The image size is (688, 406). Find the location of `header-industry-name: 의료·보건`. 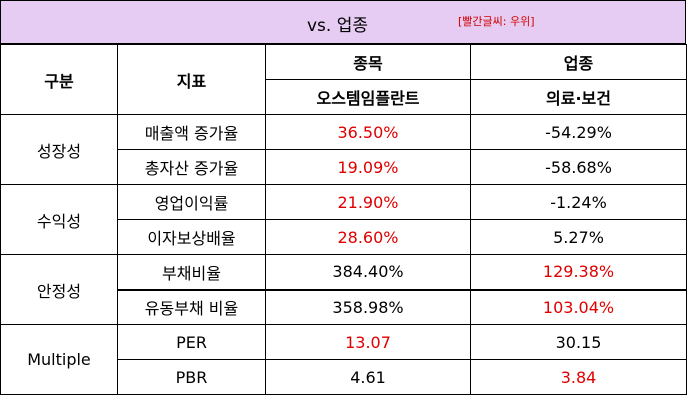

header-industry-name: 의료·보건 is located at coordinates (578, 97).